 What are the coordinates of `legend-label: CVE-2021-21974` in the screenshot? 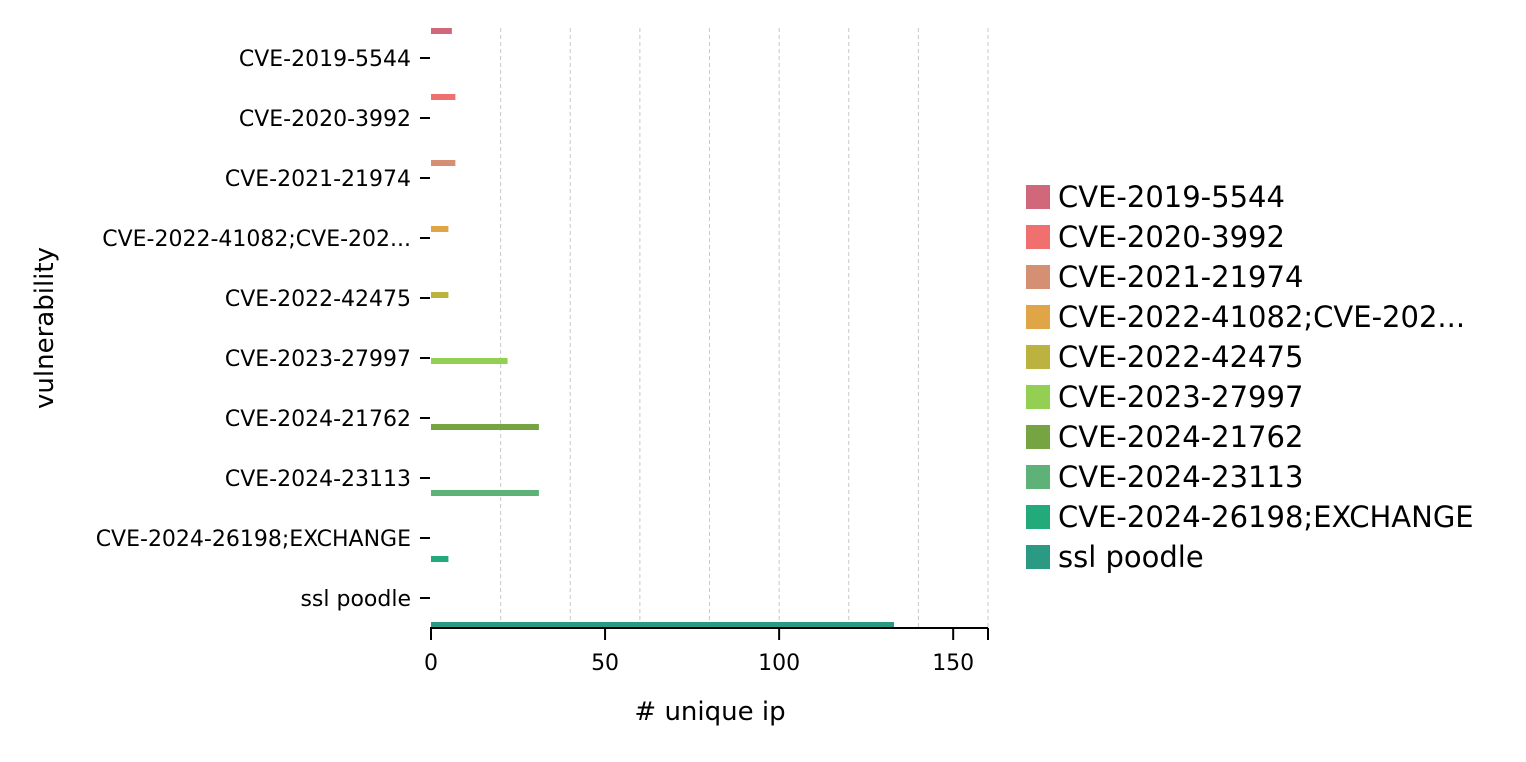 It's located at (1180, 277).